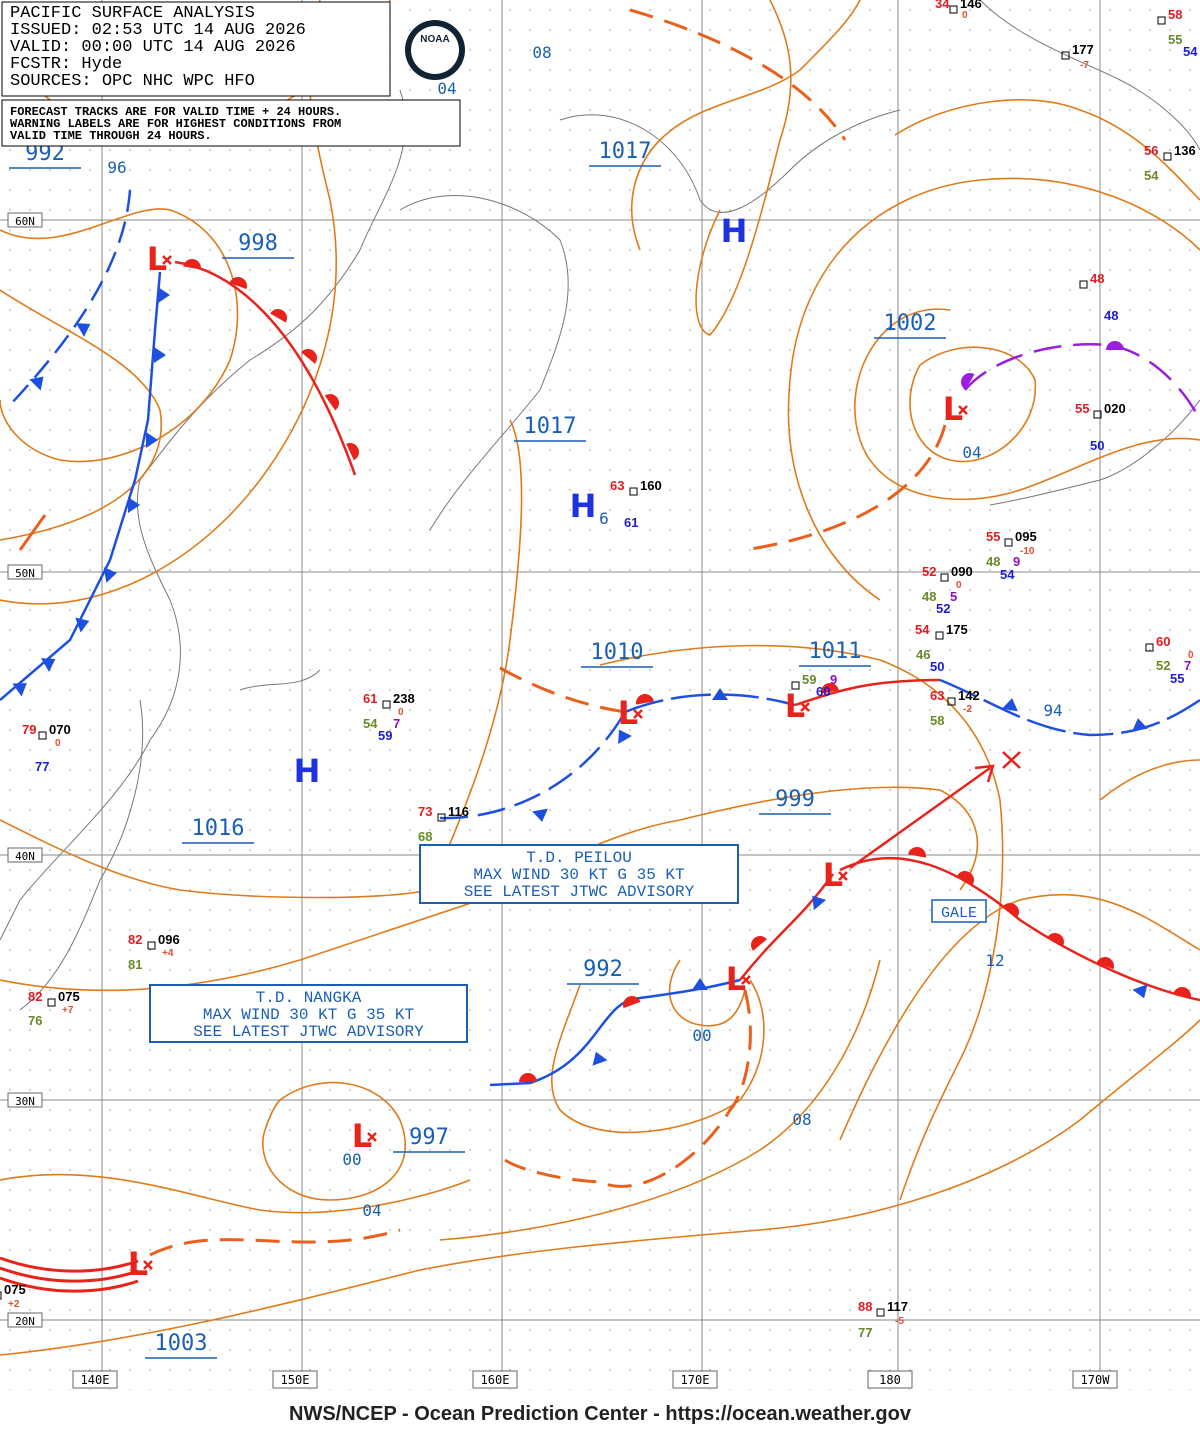 This screenshot has height=1433, width=1200. Describe the element at coordinates (695, 1380) in the screenshot. I see `lon-label: 170E` at that location.